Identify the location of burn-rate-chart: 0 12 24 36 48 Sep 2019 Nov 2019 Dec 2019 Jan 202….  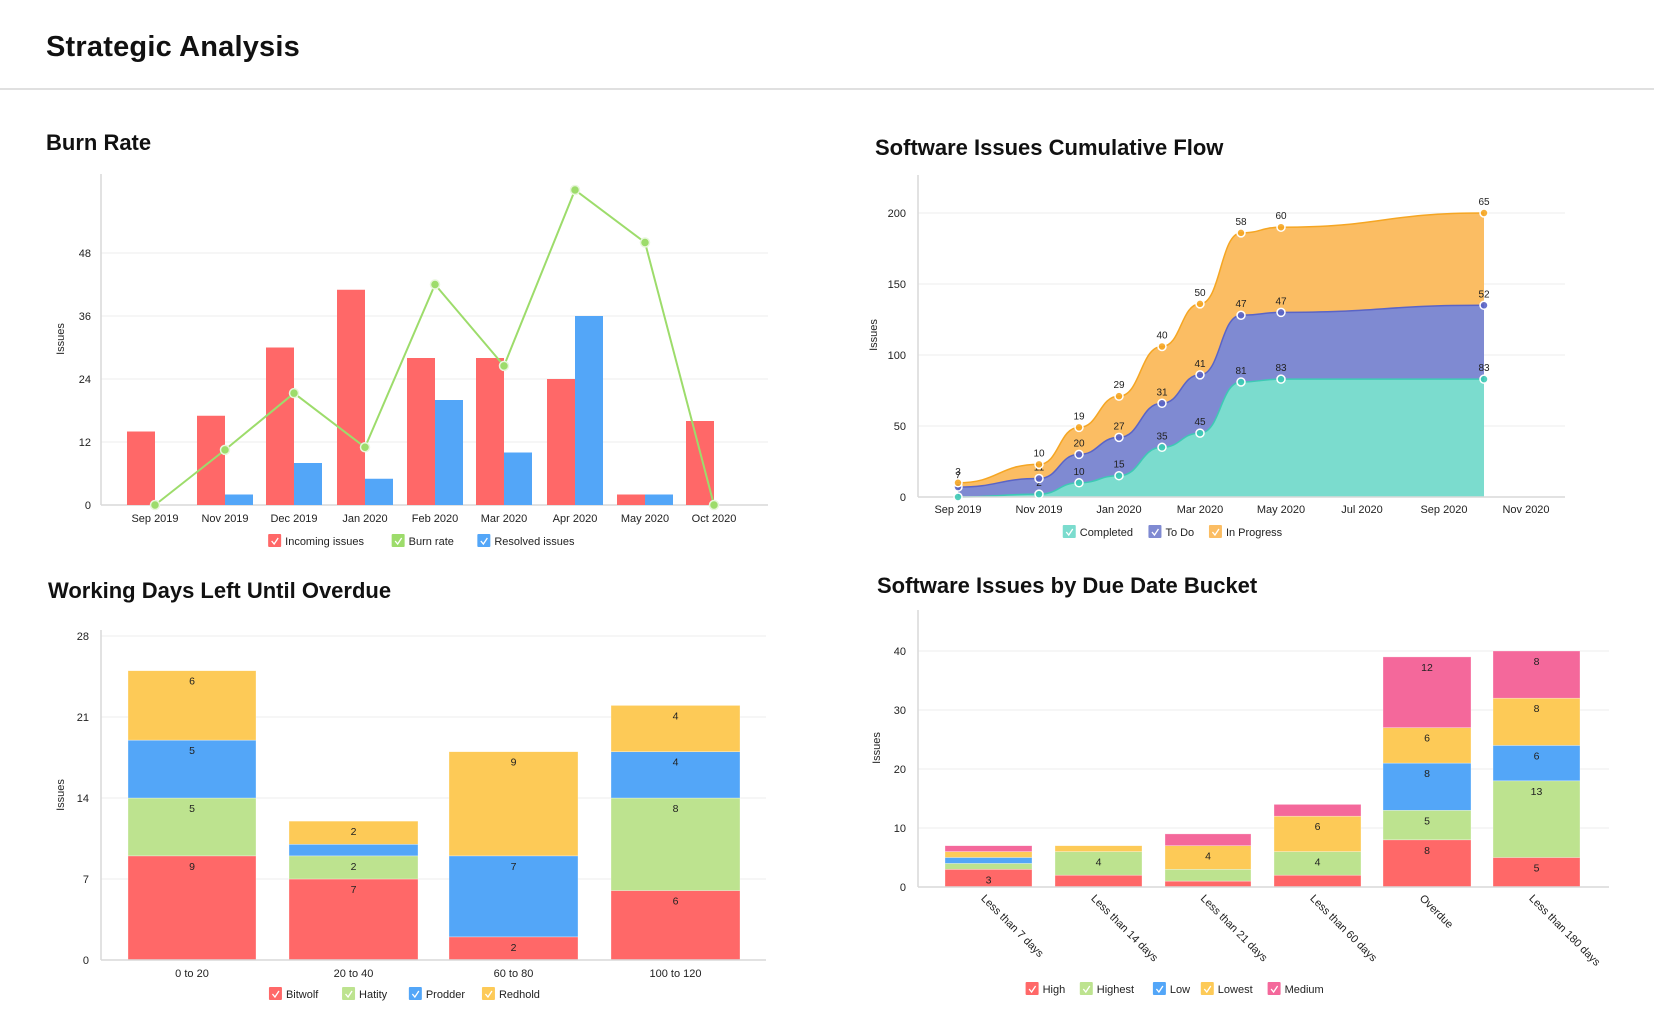
(423, 349).